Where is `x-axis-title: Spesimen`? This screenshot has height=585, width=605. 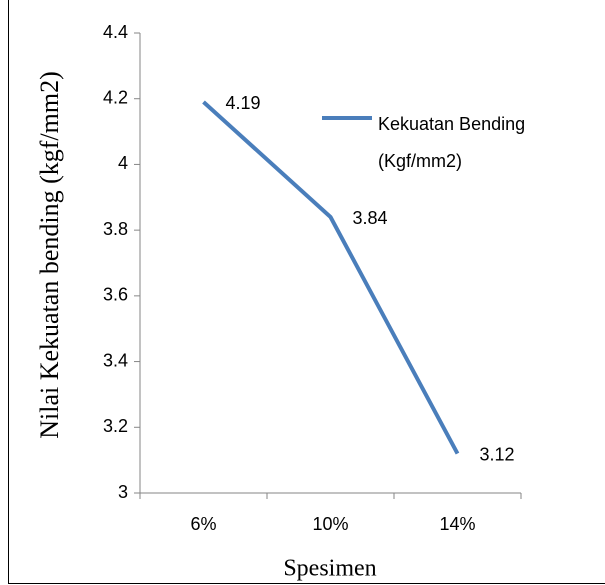
x-axis-title: Spesimen is located at coordinates (329, 569).